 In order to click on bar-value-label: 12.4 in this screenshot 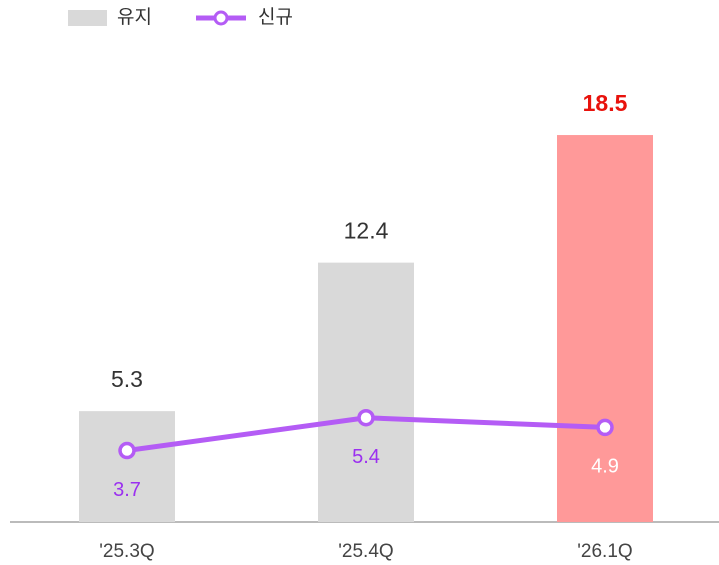, I will do `click(366, 231)`.